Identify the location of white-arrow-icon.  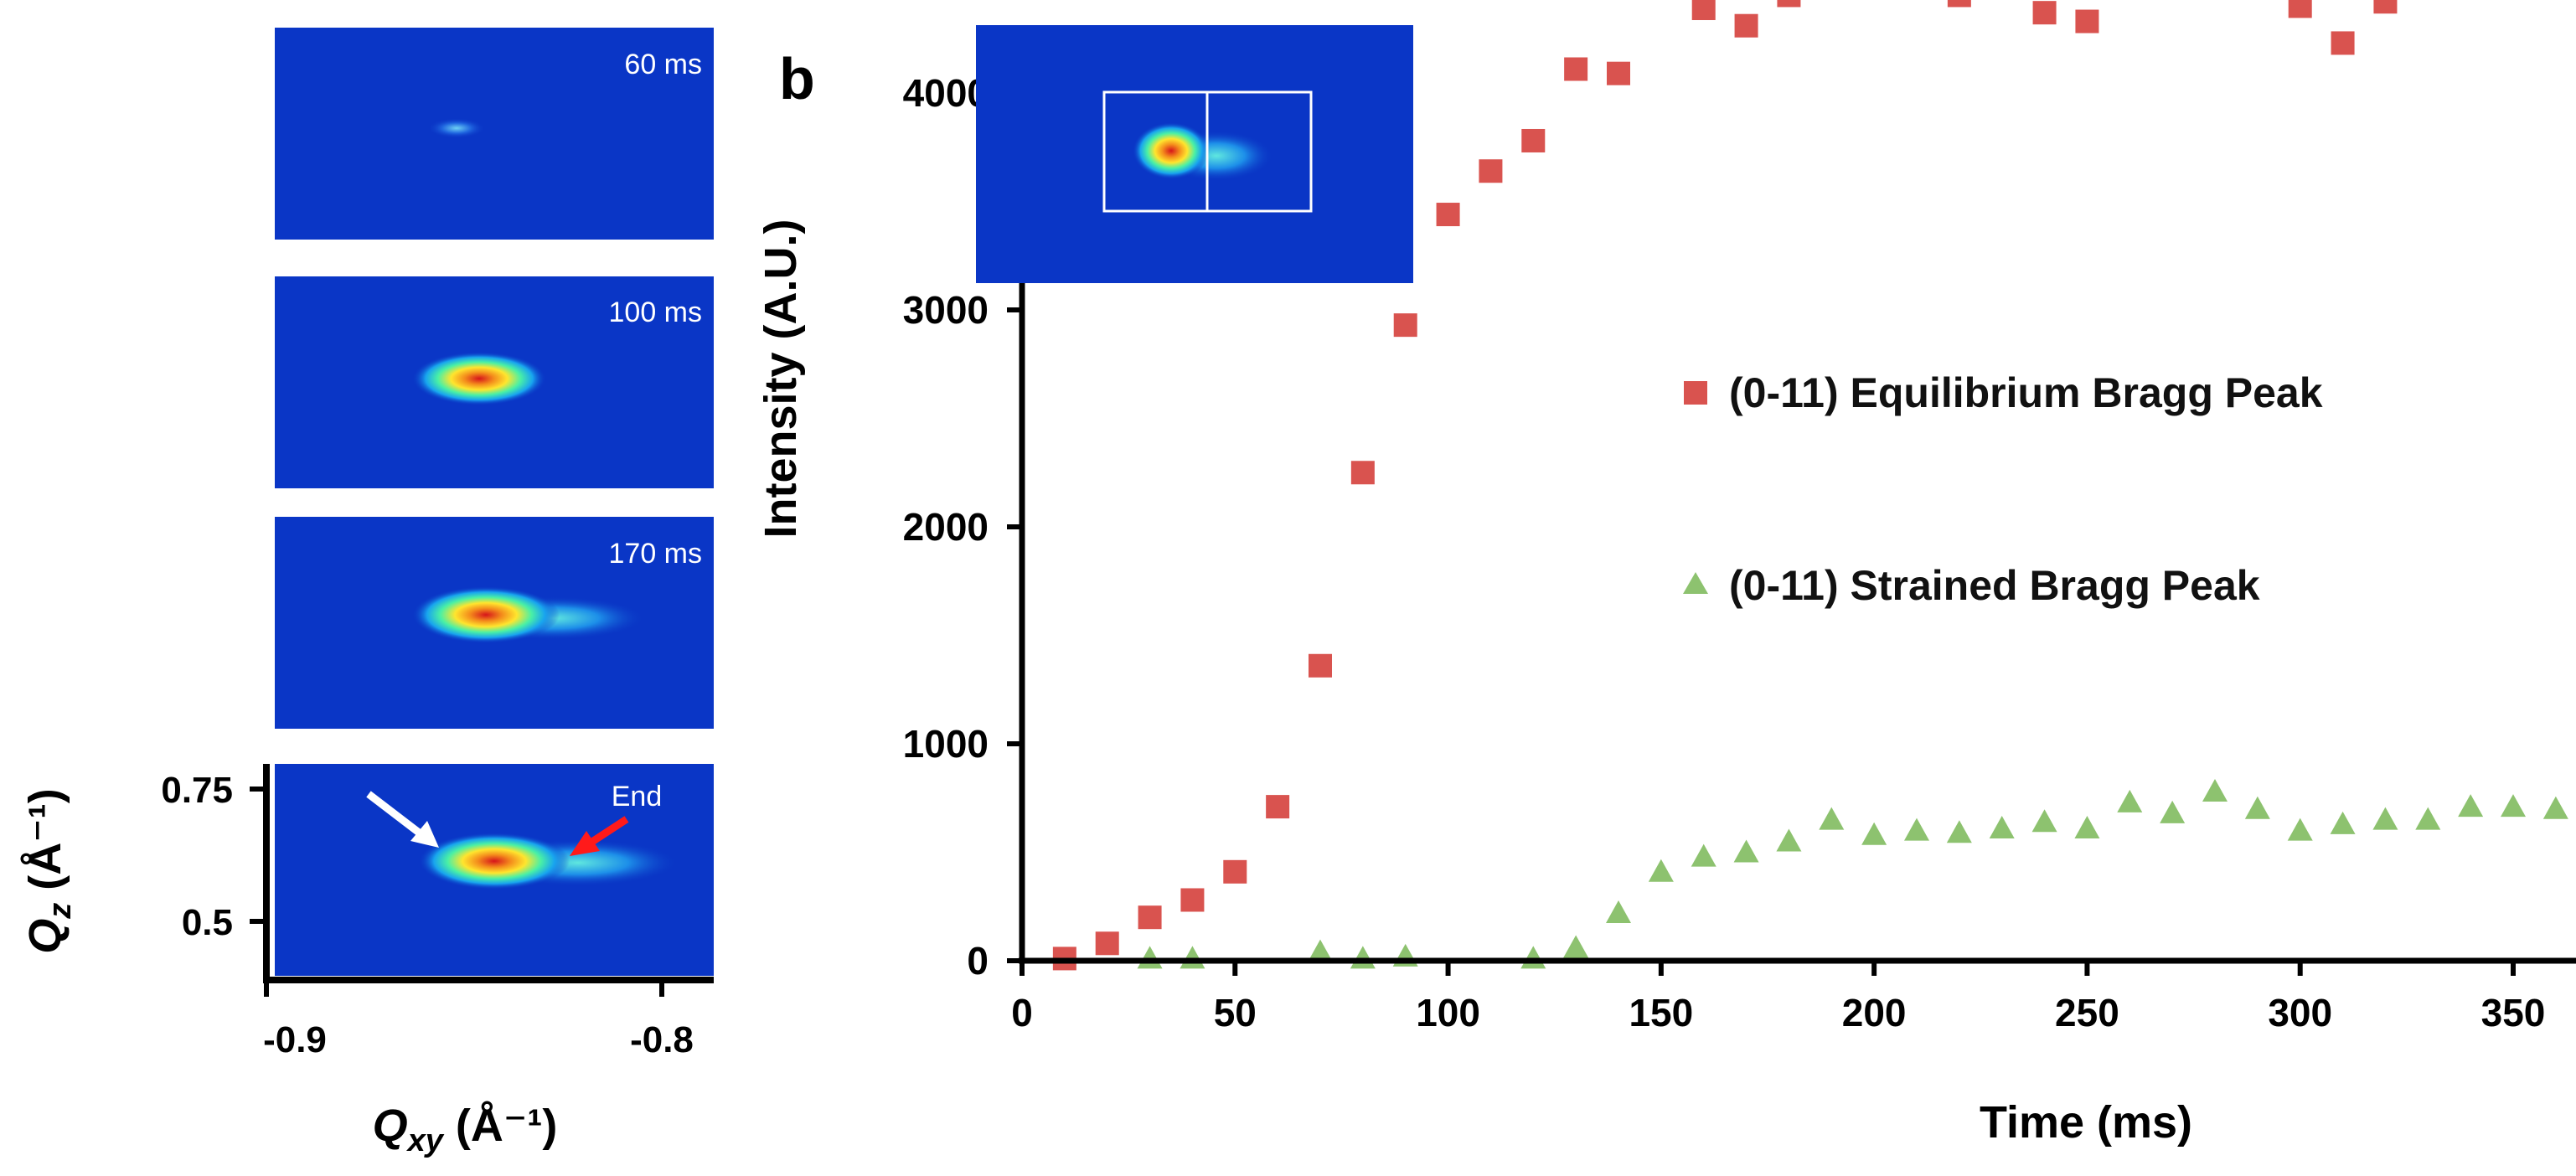
(402, 820).